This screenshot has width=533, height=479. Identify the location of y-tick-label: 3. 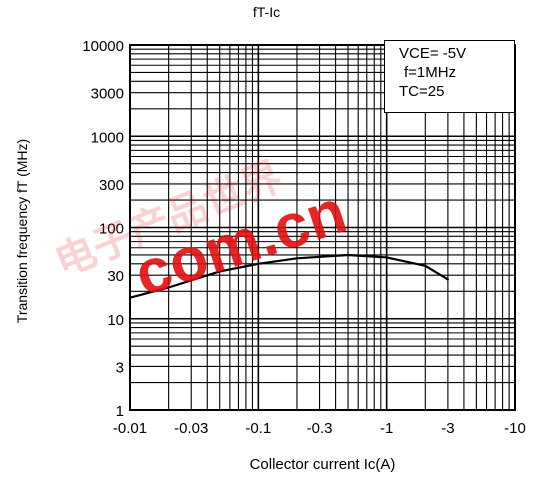
(120, 367).